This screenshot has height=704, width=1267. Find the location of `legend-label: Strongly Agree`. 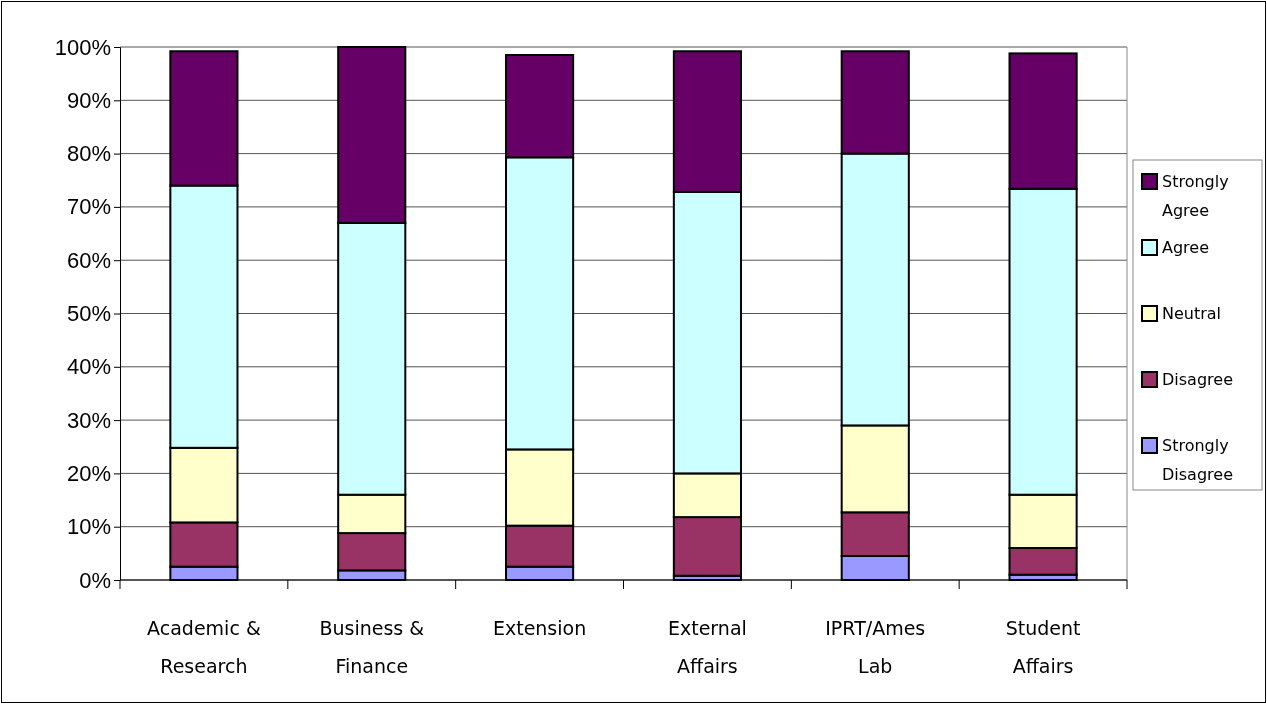

legend-label: Strongly Agree is located at coordinates (1195, 196).